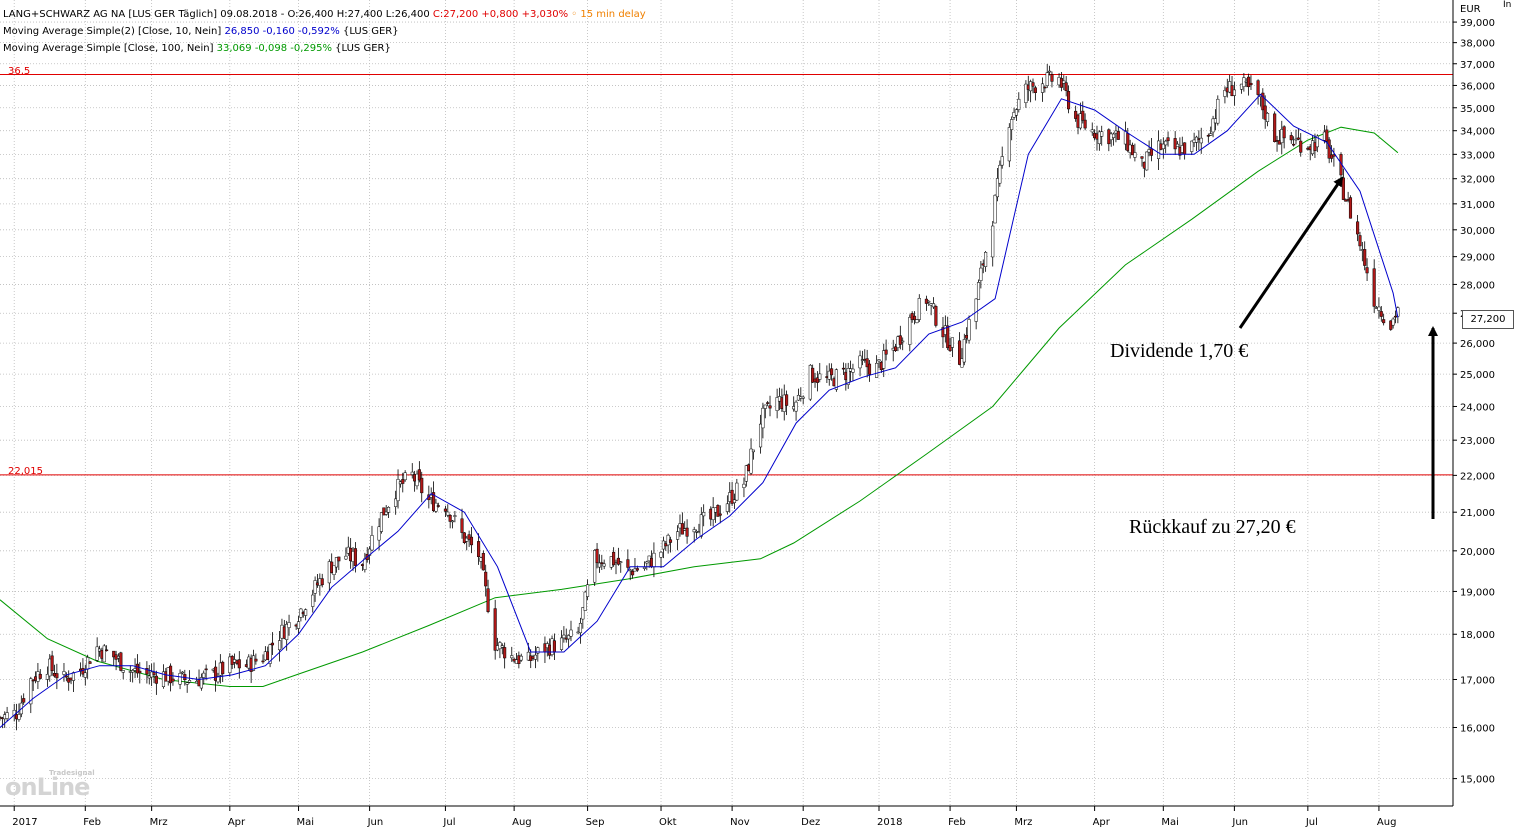 Image resolution: width=1514 pixels, height=829 pixels. I want to click on x-tick-label: 2018, so click(889, 822).